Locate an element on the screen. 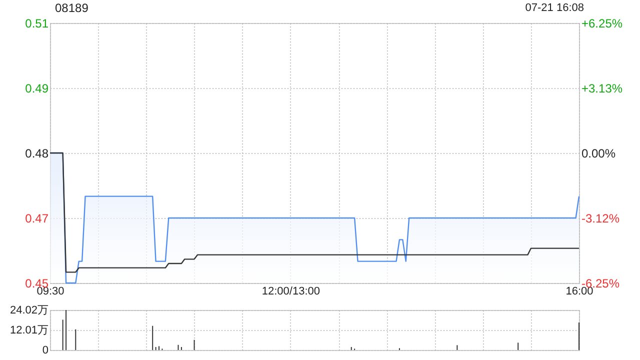  y2-tick-label: +3.13% is located at coordinates (602, 88).